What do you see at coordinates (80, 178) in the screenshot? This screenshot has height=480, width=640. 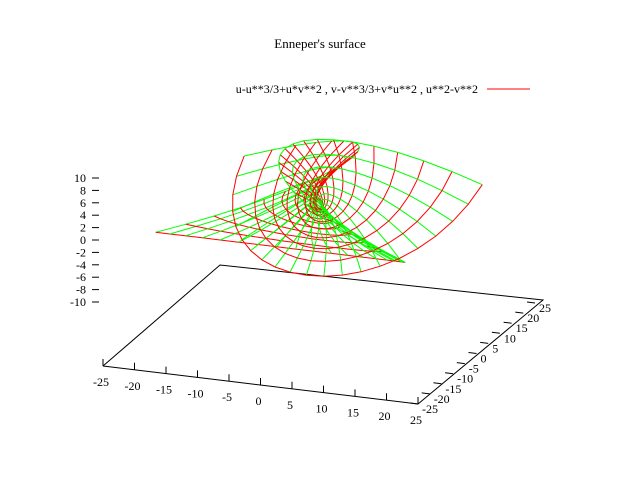 I see `z-tick-label: 10` at bounding box center [80, 178].